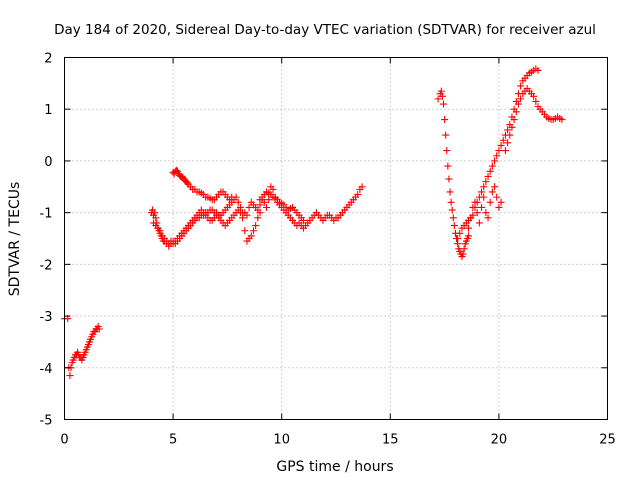  What do you see at coordinates (48, 59) in the screenshot?
I see `y-tick-label: 2` at bounding box center [48, 59].